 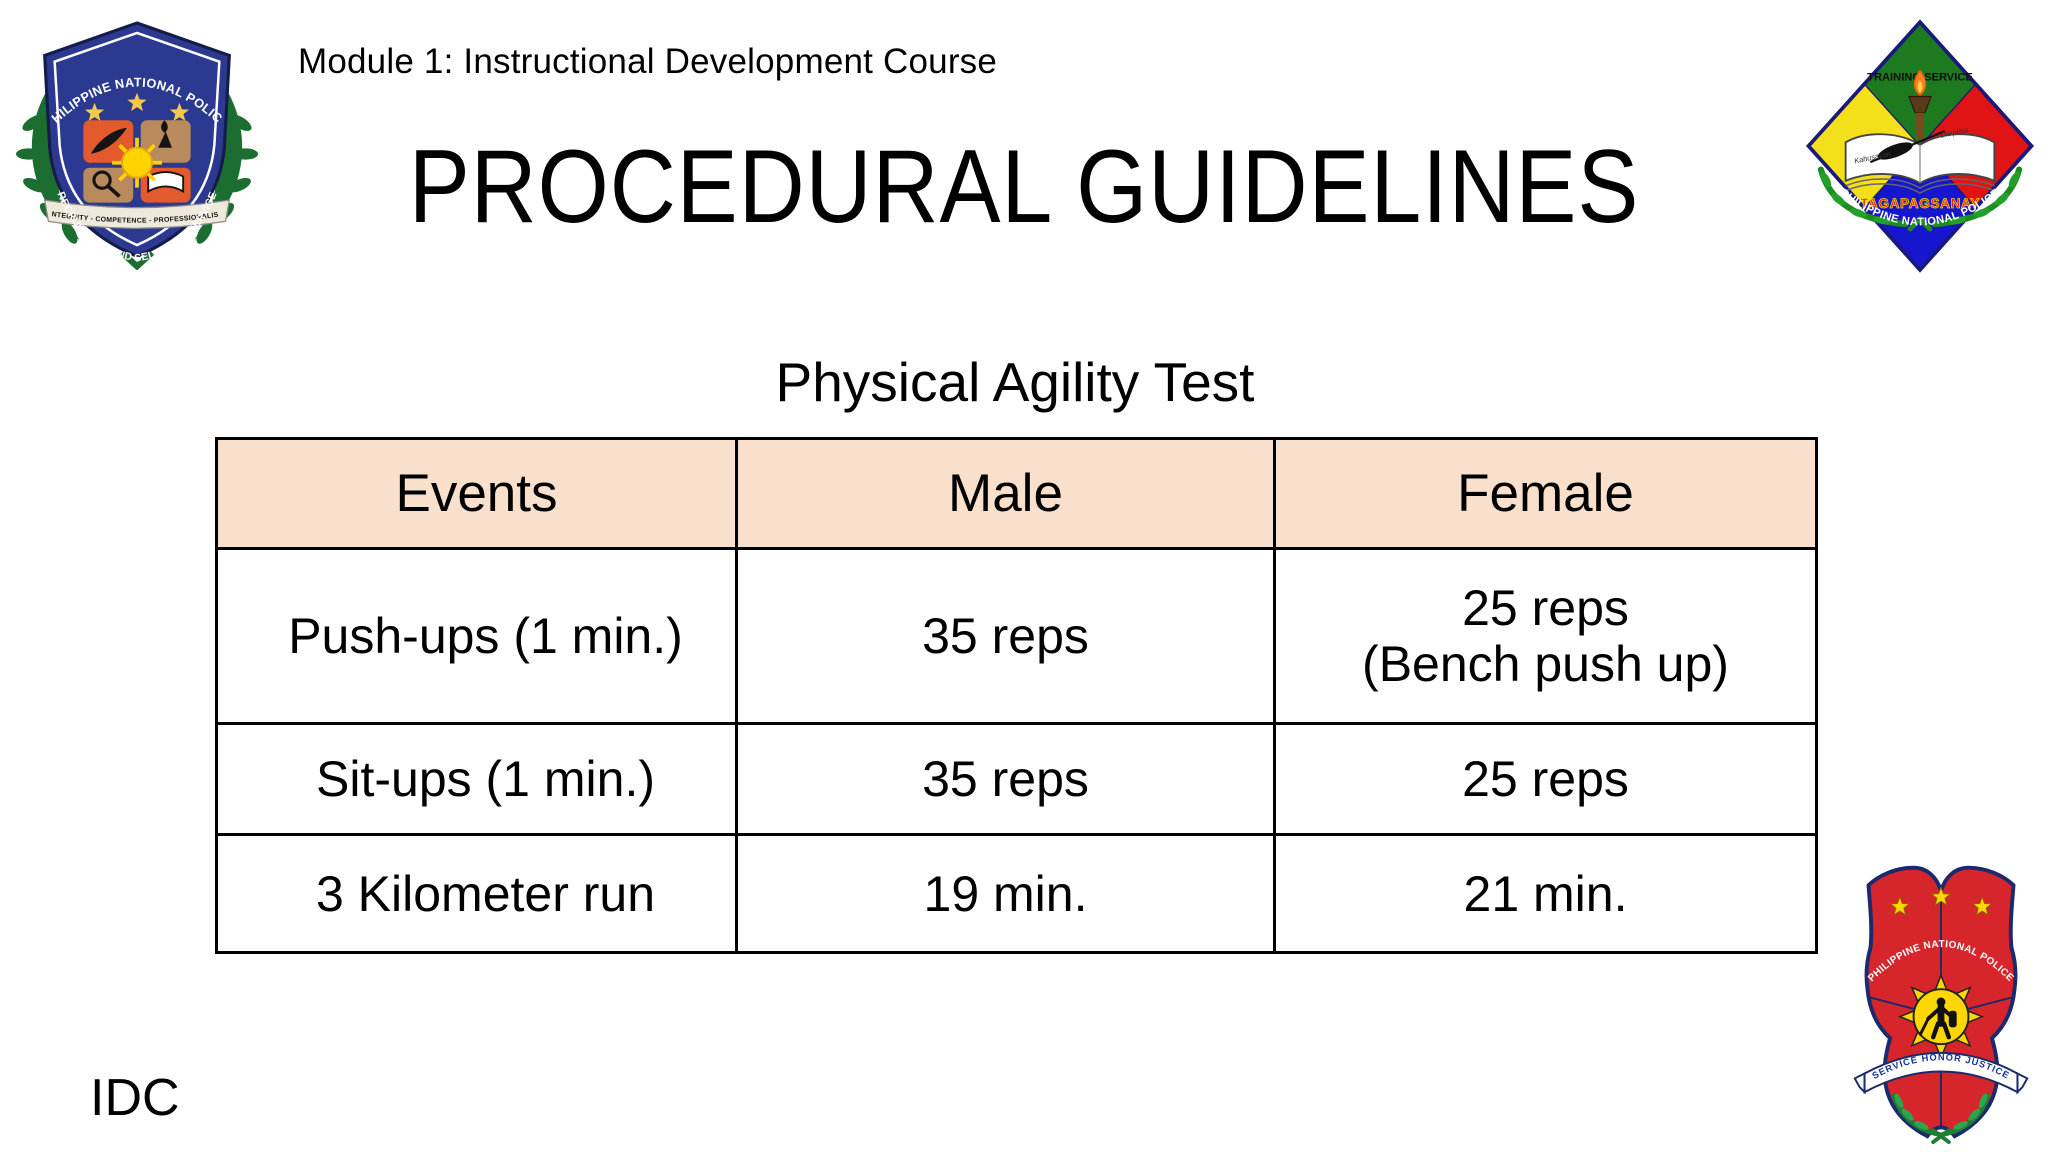 What do you see at coordinates (1545, 493) in the screenshot?
I see `column-header-female: Female` at bounding box center [1545, 493].